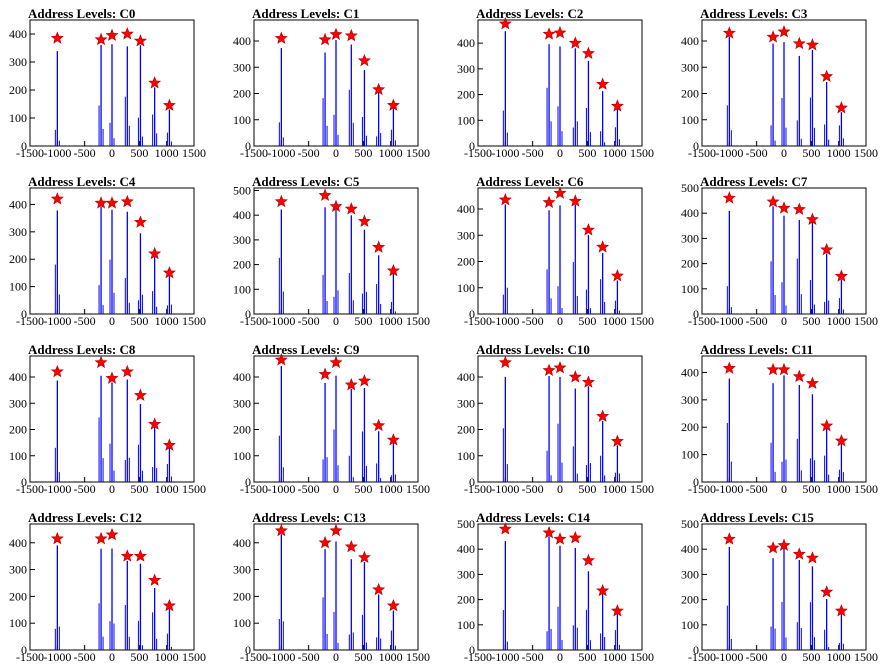 This screenshot has width=896, height=672. Describe the element at coordinates (757, 349) in the screenshot. I see `chart-title: Address Levels: C11` at that location.